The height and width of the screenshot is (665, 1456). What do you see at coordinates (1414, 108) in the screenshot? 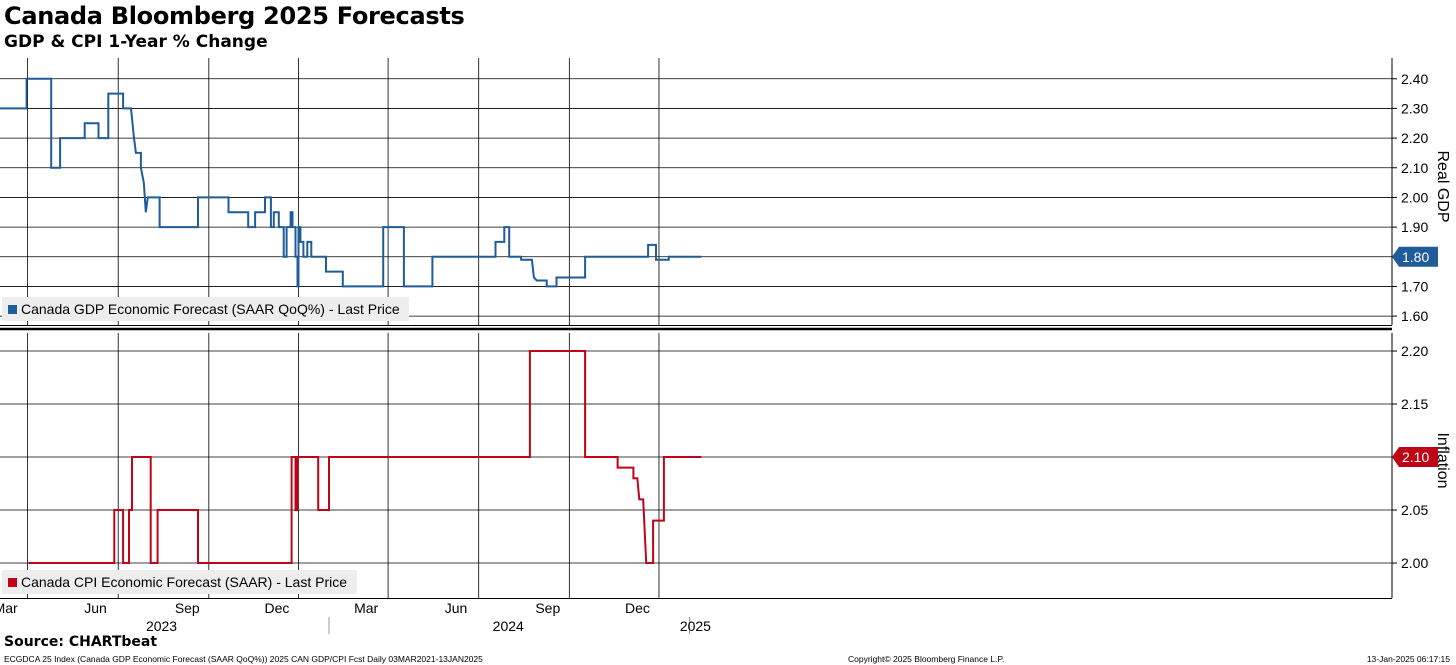
I see `y-tick-label: 2.30` at bounding box center [1414, 108].